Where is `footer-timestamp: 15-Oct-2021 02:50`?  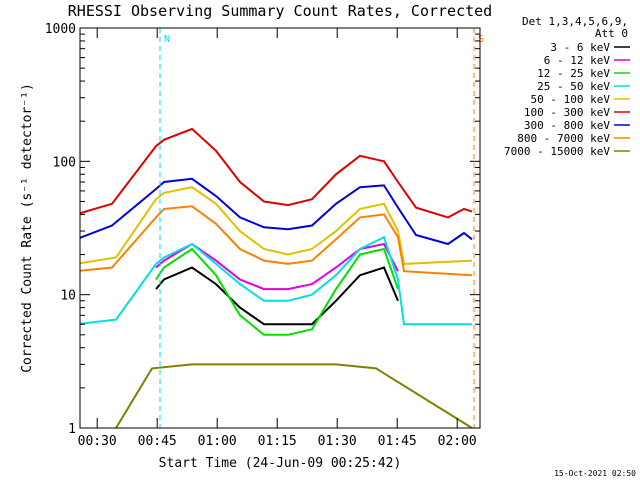
footer-timestamp: 15-Oct-2021 02:50 is located at coordinates (595, 473).